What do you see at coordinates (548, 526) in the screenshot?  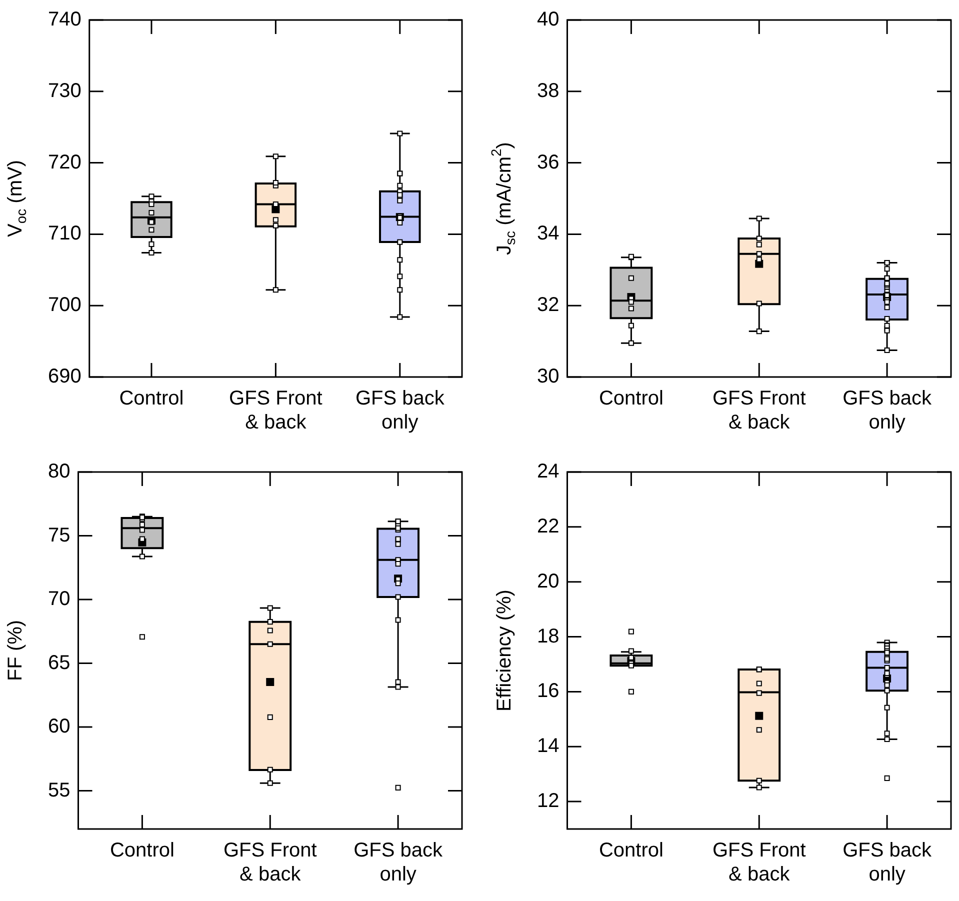 I see `y-tick-label: 22` at bounding box center [548, 526].